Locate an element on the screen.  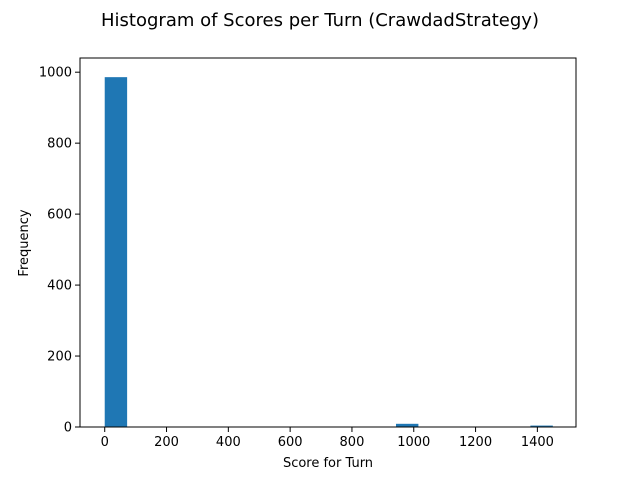
y-tick-label: 0 is located at coordinates (68, 428).